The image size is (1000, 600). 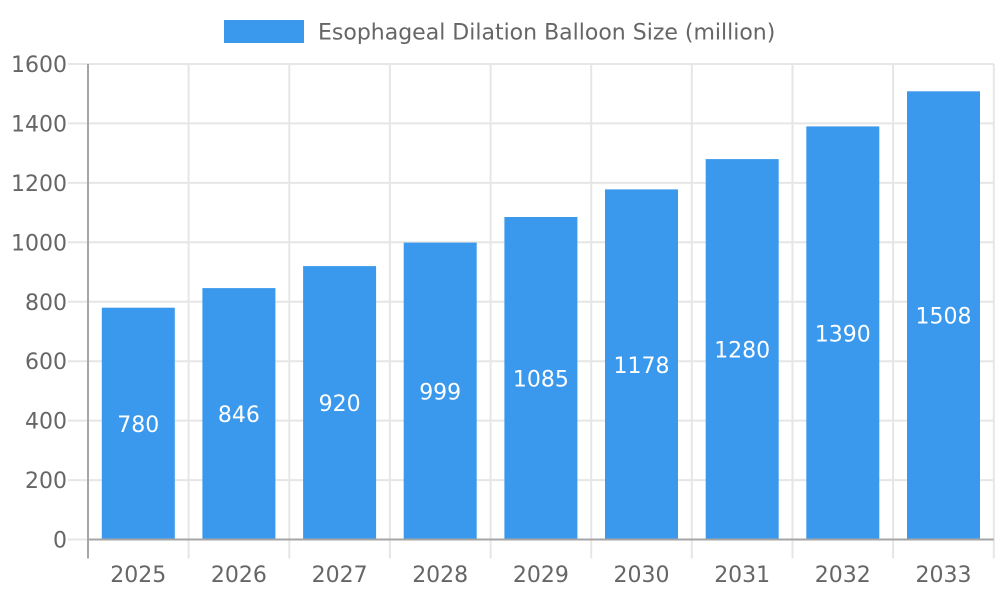 What do you see at coordinates (239, 575) in the screenshot?
I see `svg-text: 2026` at bounding box center [239, 575].